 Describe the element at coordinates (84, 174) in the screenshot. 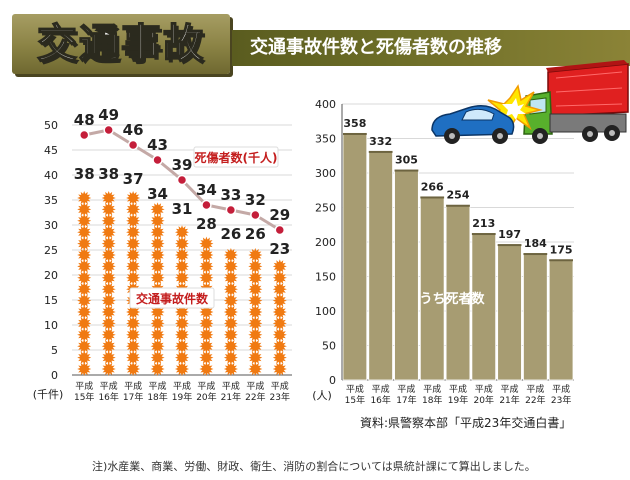

I see `left-bar-value-label: 38` at that location.